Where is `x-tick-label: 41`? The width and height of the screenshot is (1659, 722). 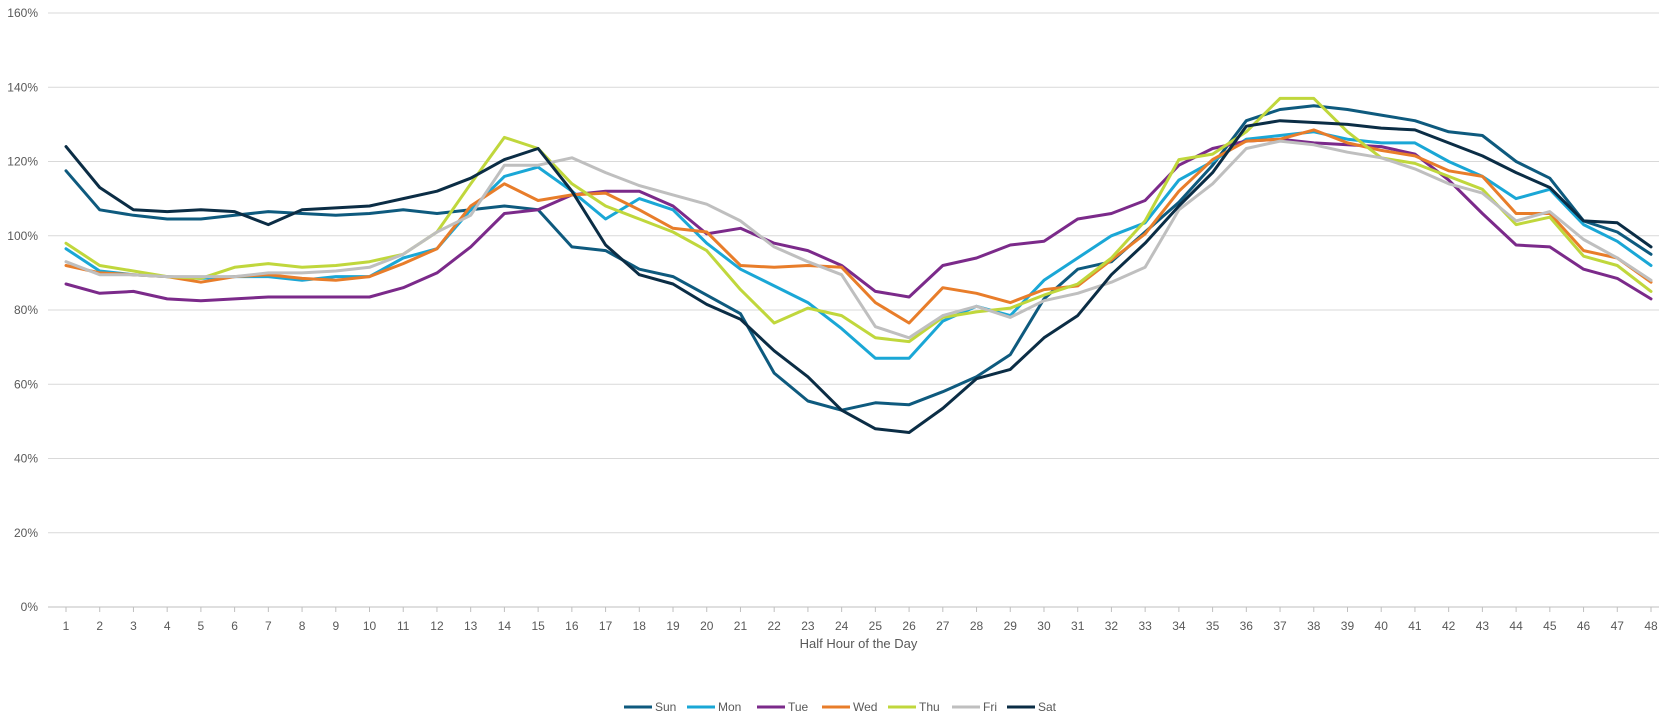
x-tick-label: 41 is located at coordinates (1415, 626).